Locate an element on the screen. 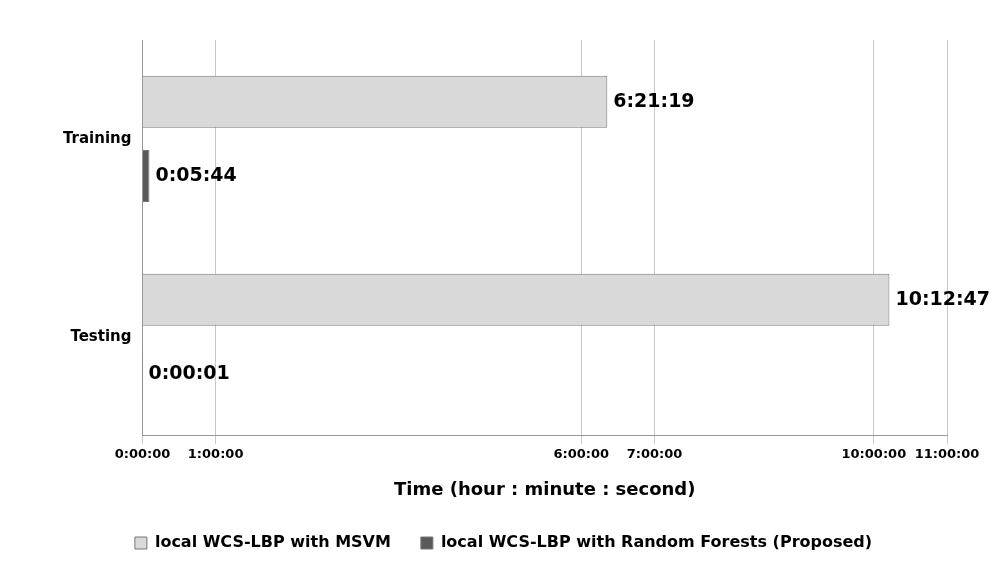  x-axis-title: Time (hour : minute : second) is located at coordinates (544, 488).